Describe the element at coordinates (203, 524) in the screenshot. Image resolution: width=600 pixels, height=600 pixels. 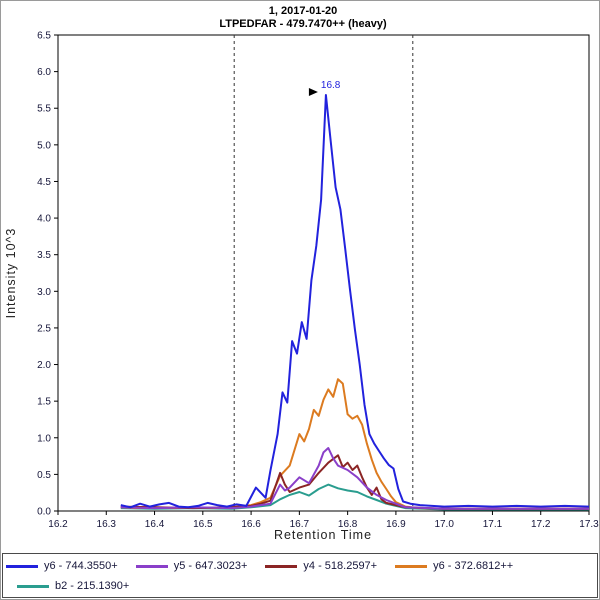
I see `x-tick-label: 16.5` at that location.